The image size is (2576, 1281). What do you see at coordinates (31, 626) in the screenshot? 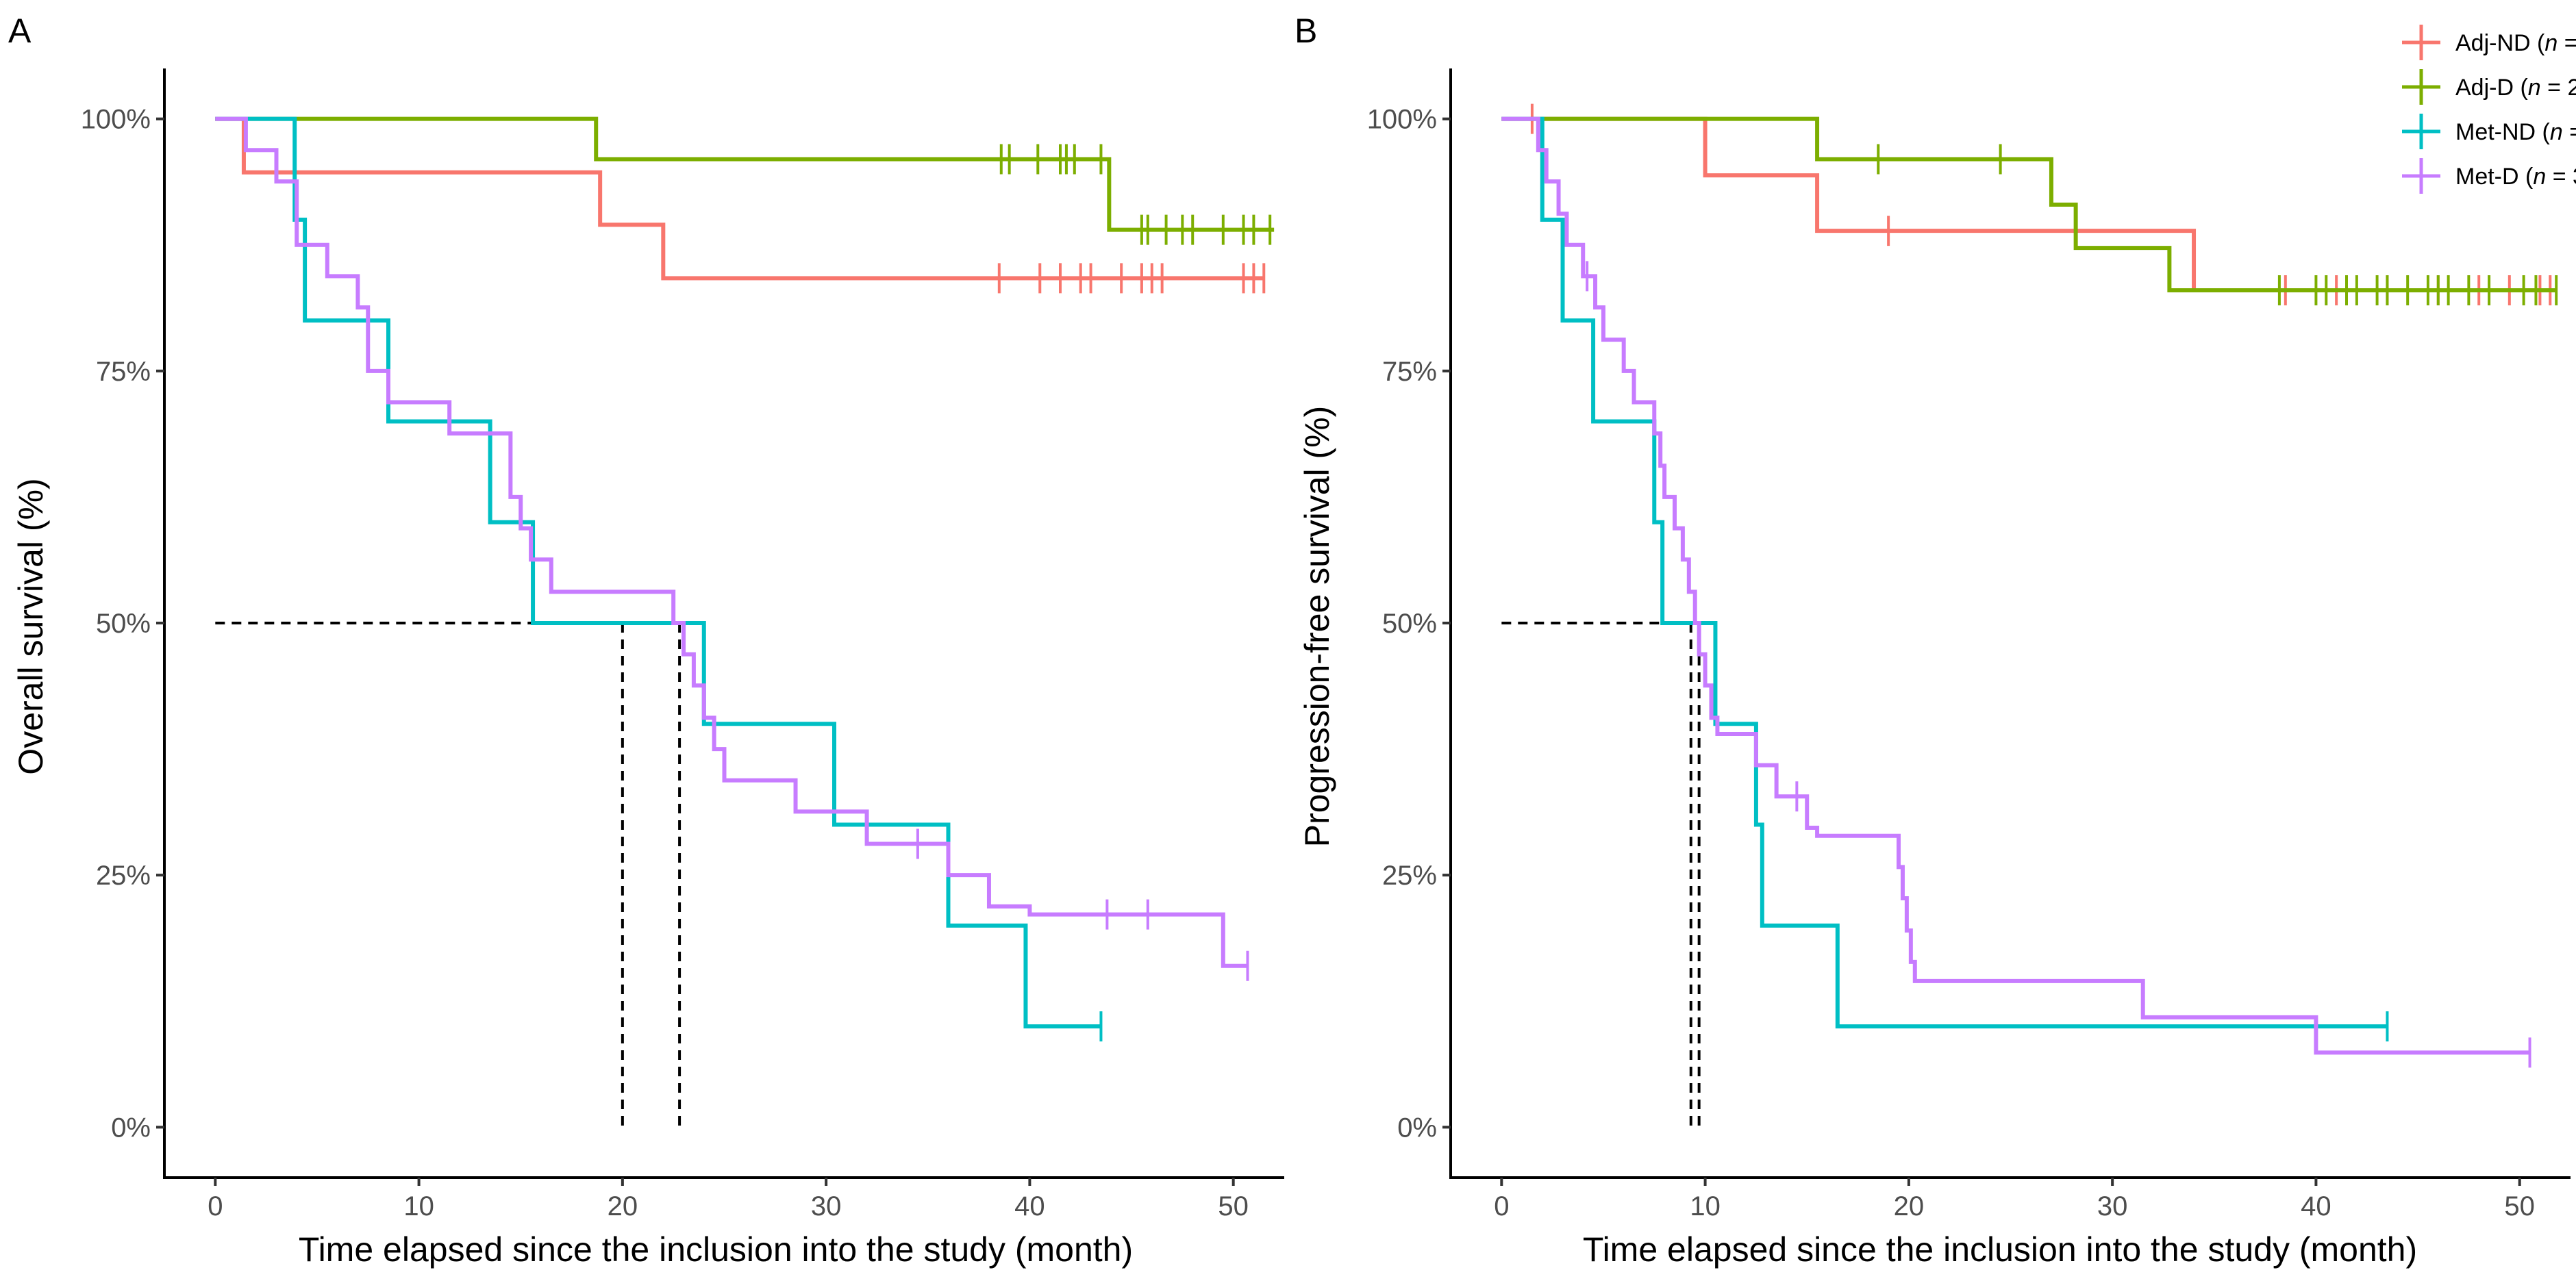
I see `panel-a-y-axis-title: Overall survival (%)` at bounding box center [31, 626].